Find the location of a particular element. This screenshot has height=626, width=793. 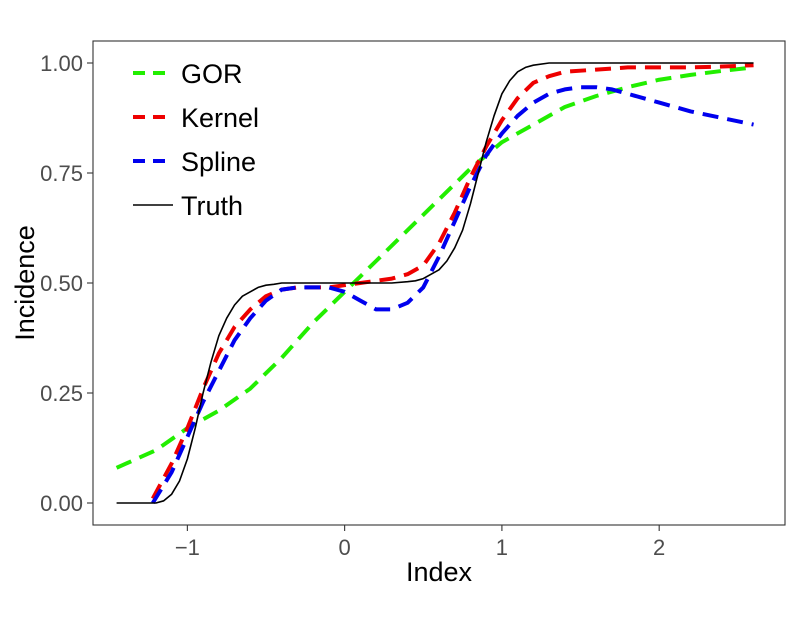

legend-label-gor: GOR is located at coordinates (212, 74).